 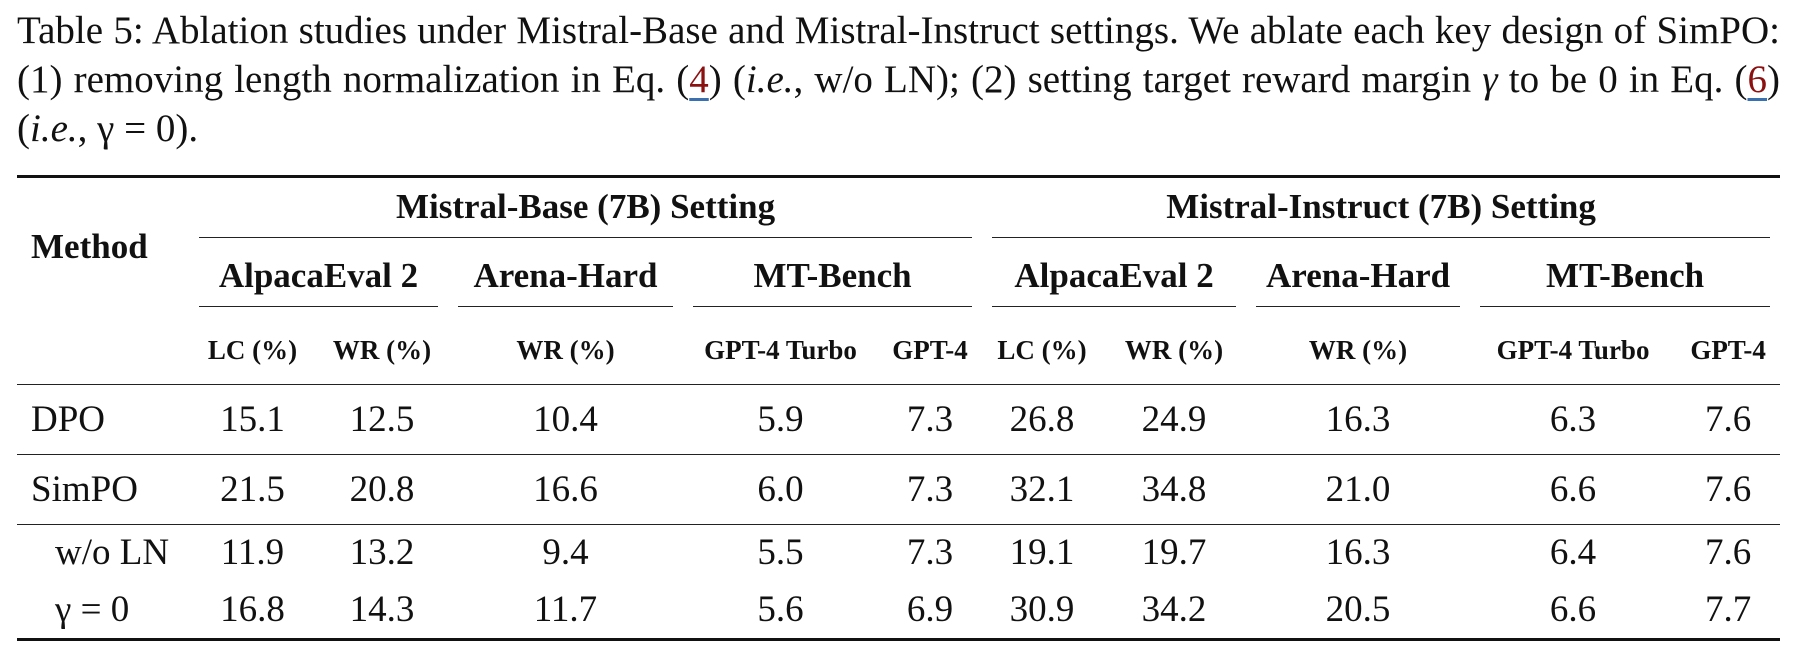 I want to click on value-cell: 24.9, so click(x=1174, y=419).